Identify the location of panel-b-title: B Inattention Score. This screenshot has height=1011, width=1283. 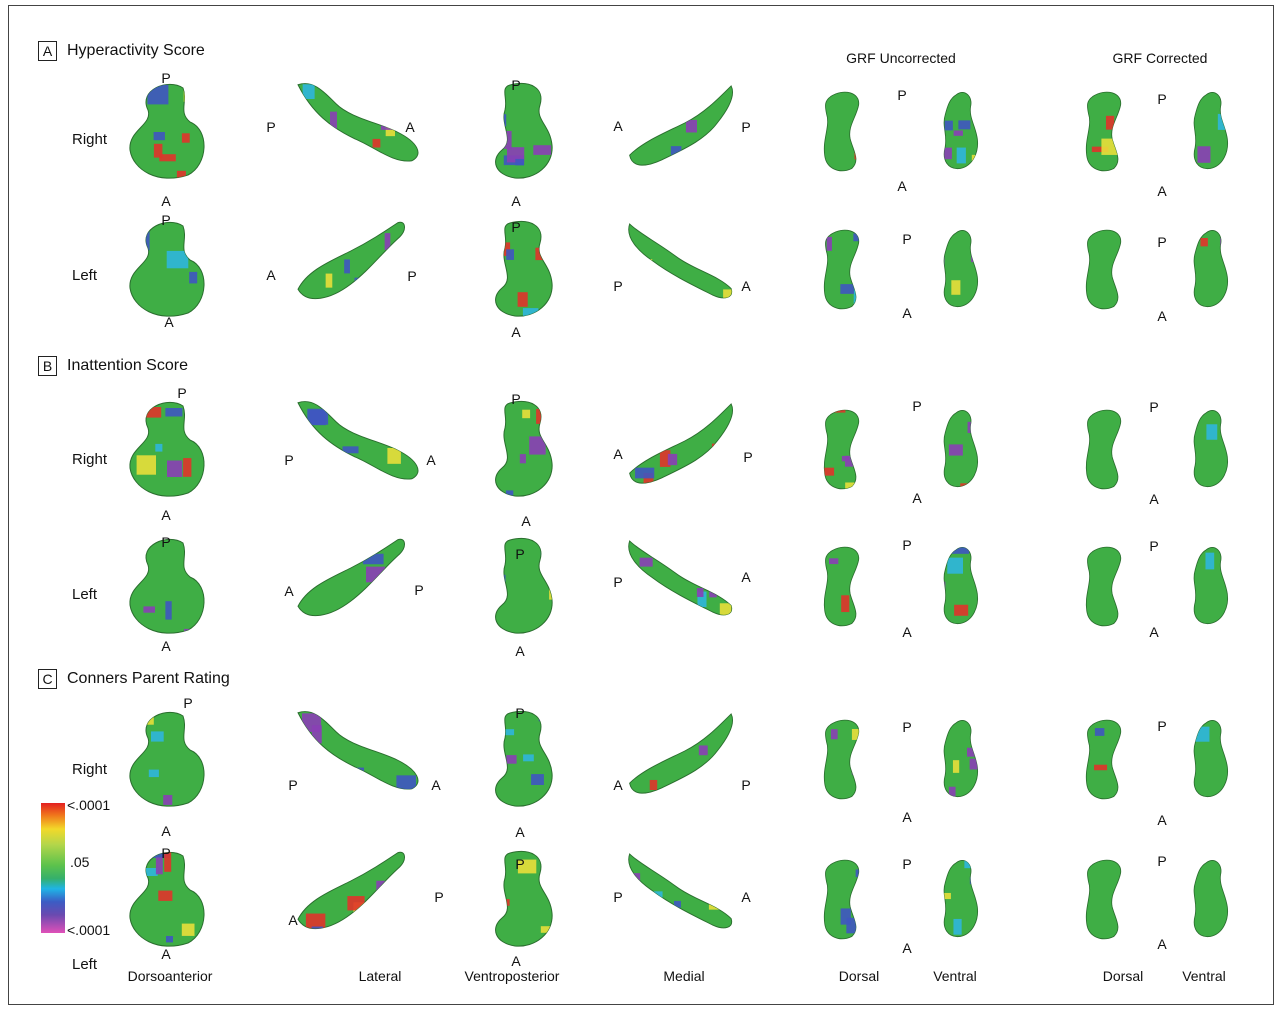
(113, 366).